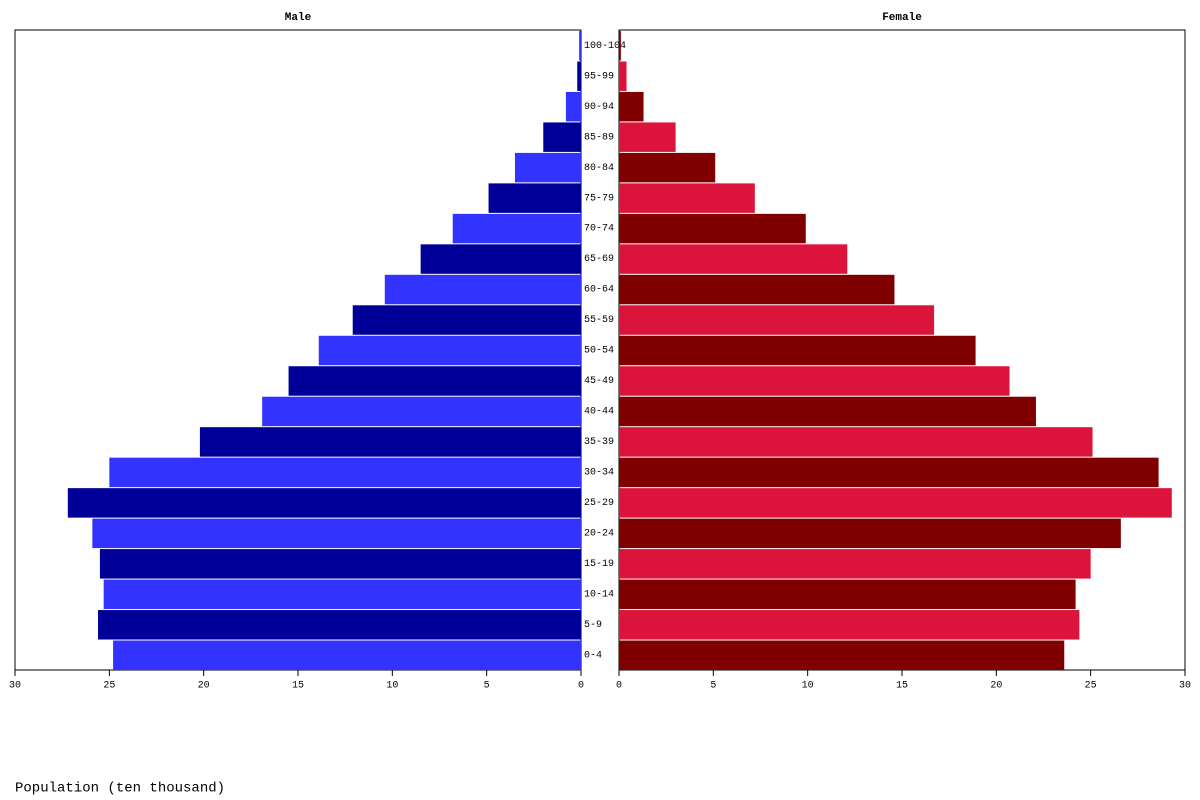 This screenshot has height=800, width=1200. Describe the element at coordinates (599, 198) in the screenshot. I see `category-label: 75-79` at that location.